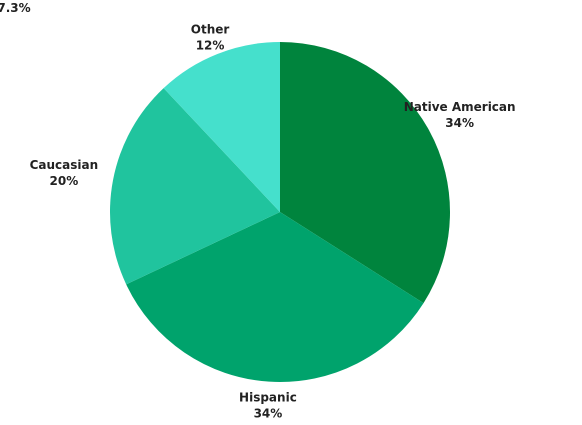 This screenshot has width=582, height=425. What do you see at coordinates (210, 29) in the screenshot?
I see `slice-category-label: Other` at bounding box center [210, 29].